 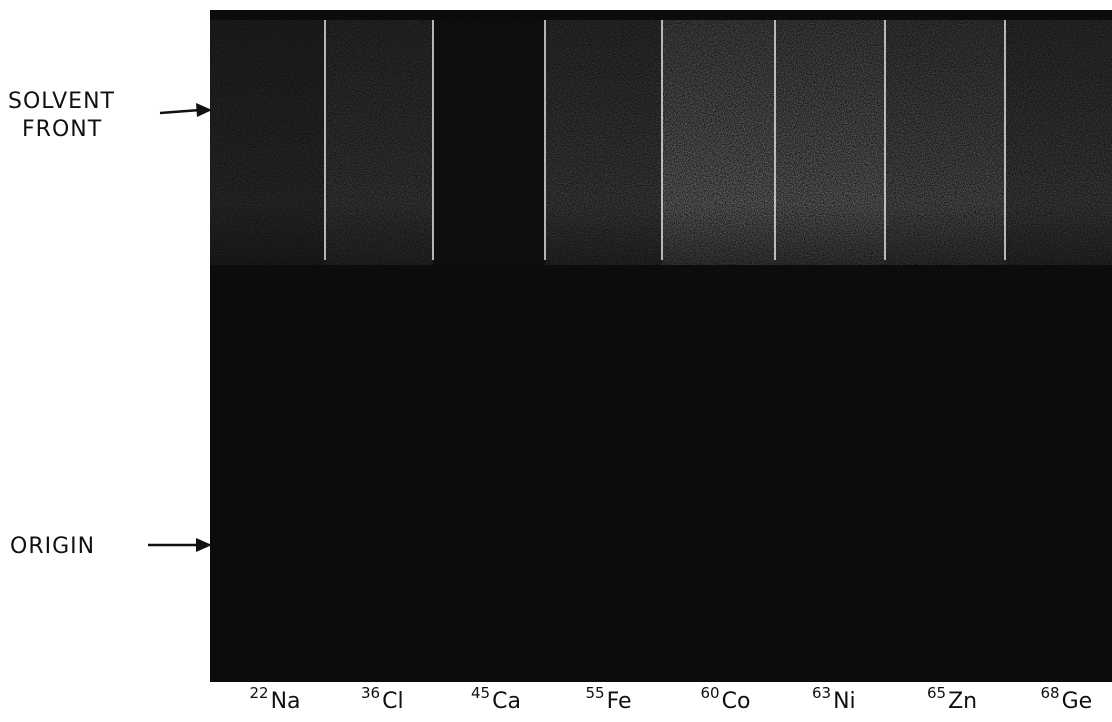 I want to click on mass-number: 68, so click(x=1050, y=693).